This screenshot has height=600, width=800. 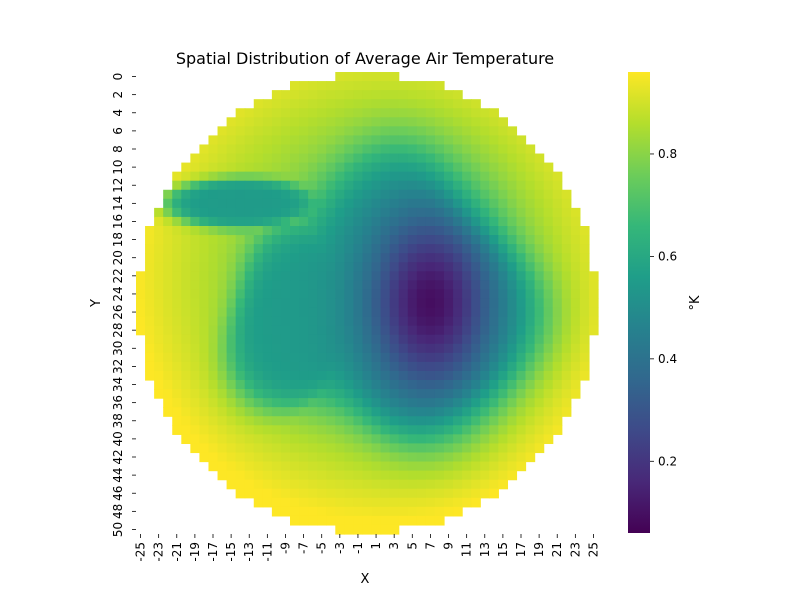 What do you see at coordinates (639, 302) in the screenshot?
I see `colorbar` at bounding box center [639, 302].